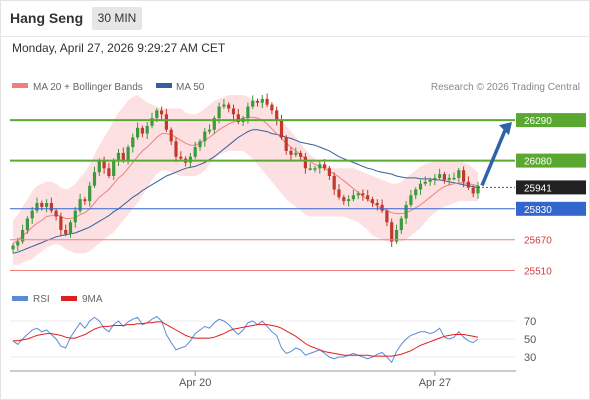  What do you see at coordinates (41, 299) in the screenshot?
I see `rsi-legend-label: RSI` at bounding box center [41, 299].